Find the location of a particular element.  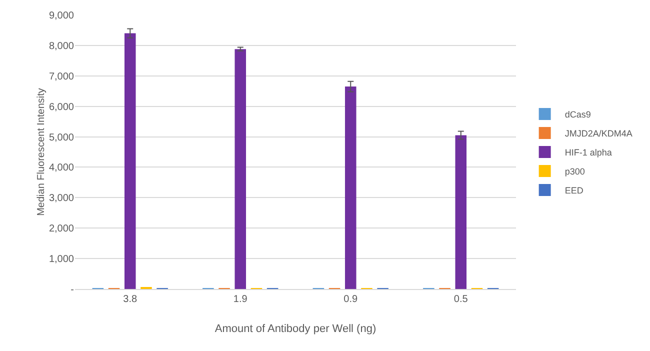

y-tick-label: 6,000 is located at coordinates (61, 107).